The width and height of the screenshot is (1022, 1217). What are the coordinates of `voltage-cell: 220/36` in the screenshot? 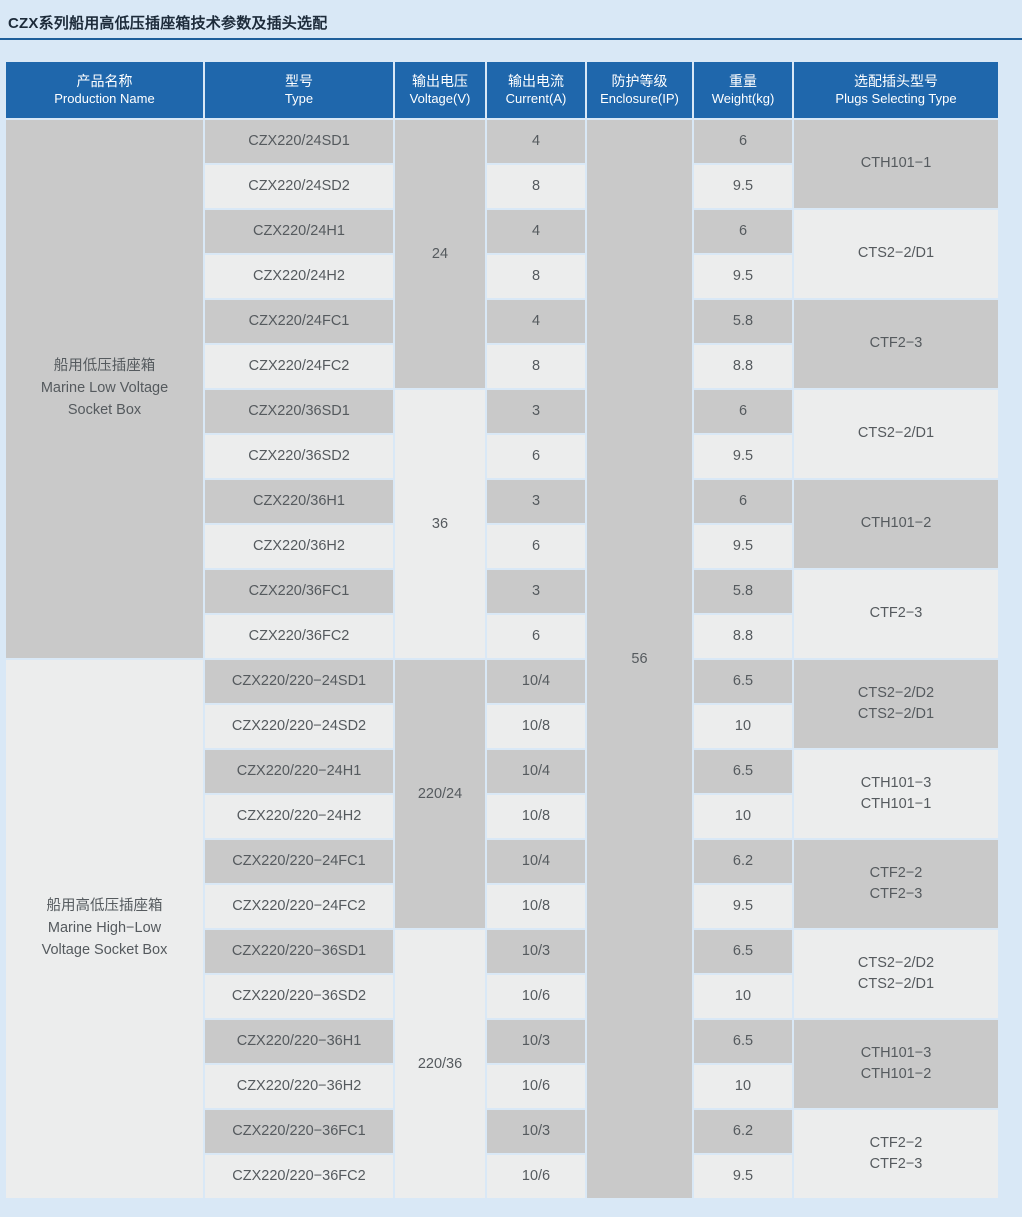 It's located at (440, 1064).